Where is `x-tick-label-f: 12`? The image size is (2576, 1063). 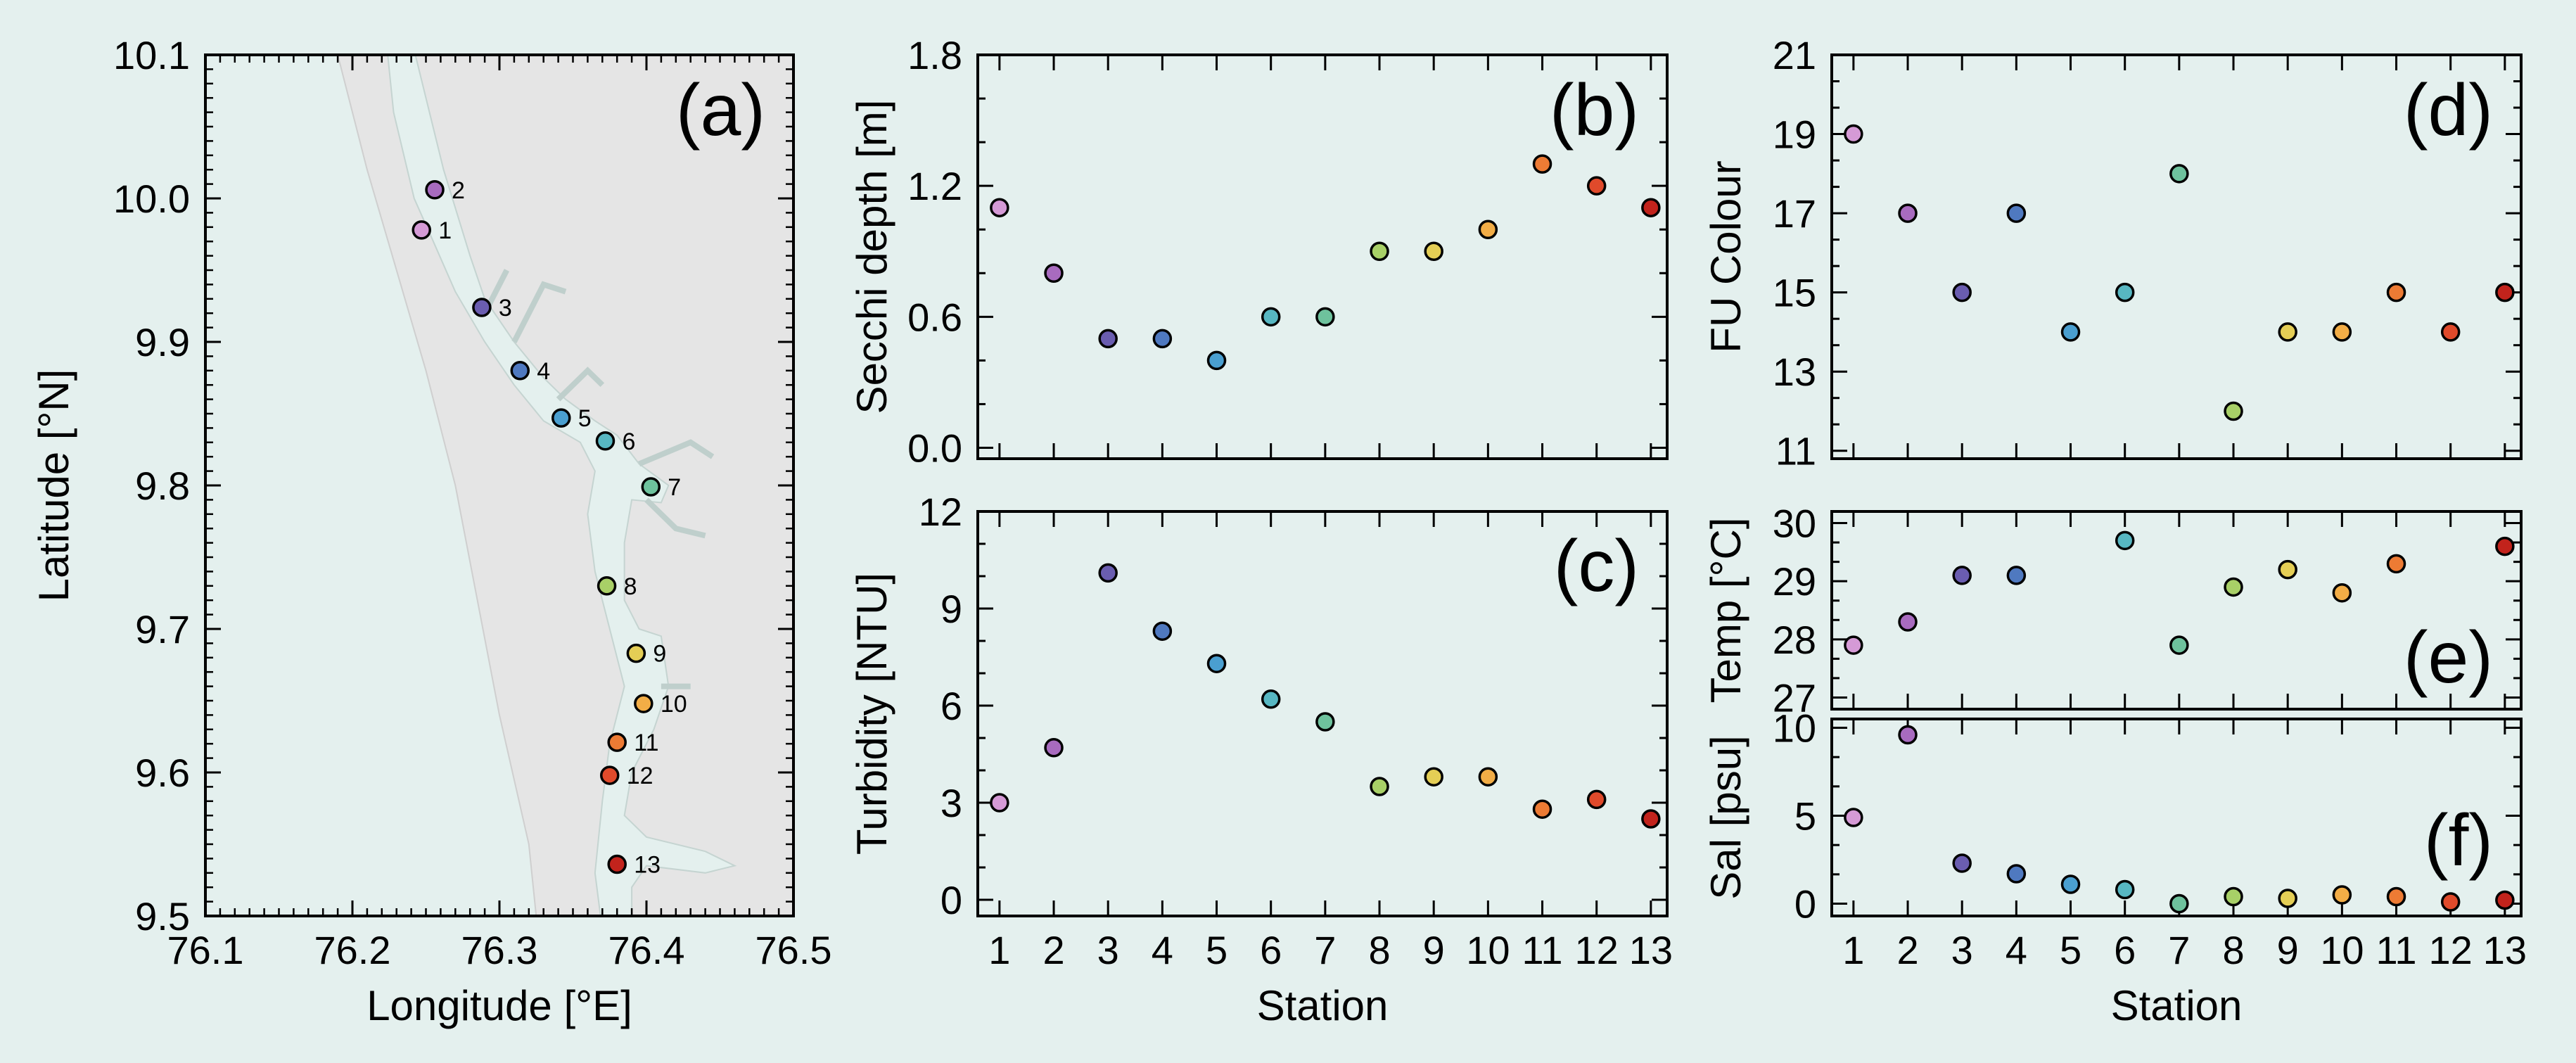 x-tick-label-f: 12 is located at coordinates (2451, 950).